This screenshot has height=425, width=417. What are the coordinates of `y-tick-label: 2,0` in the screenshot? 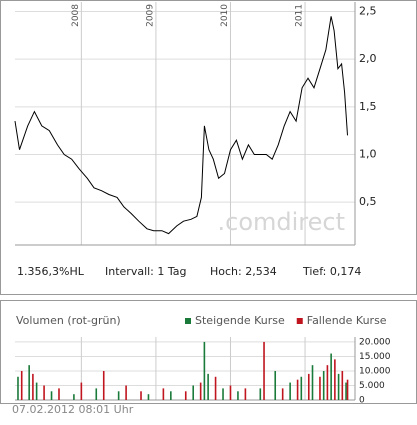 It's located at (368, 58).